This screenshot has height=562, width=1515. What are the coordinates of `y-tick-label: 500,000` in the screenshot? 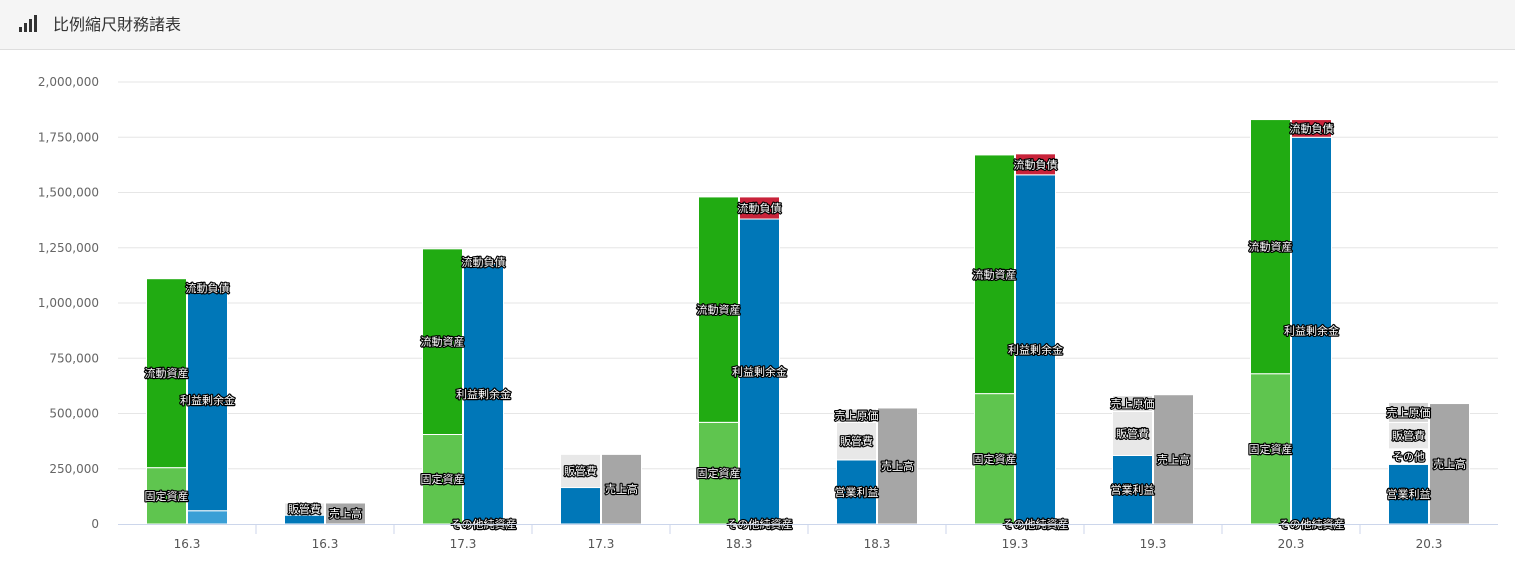 It's located at (74, 414).